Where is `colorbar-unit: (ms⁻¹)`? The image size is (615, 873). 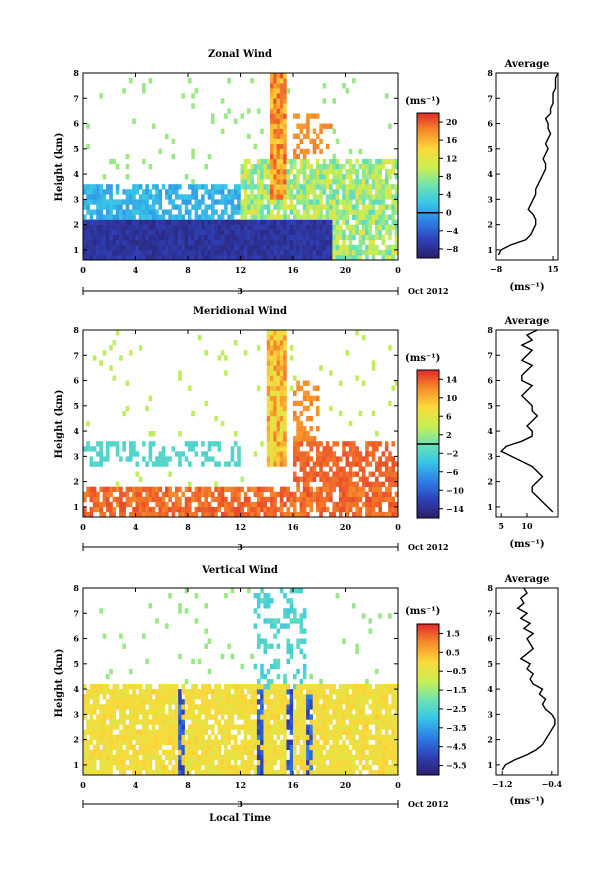
colorbar-unit: (ms⁻¹) is located at coordinates (422, 101).